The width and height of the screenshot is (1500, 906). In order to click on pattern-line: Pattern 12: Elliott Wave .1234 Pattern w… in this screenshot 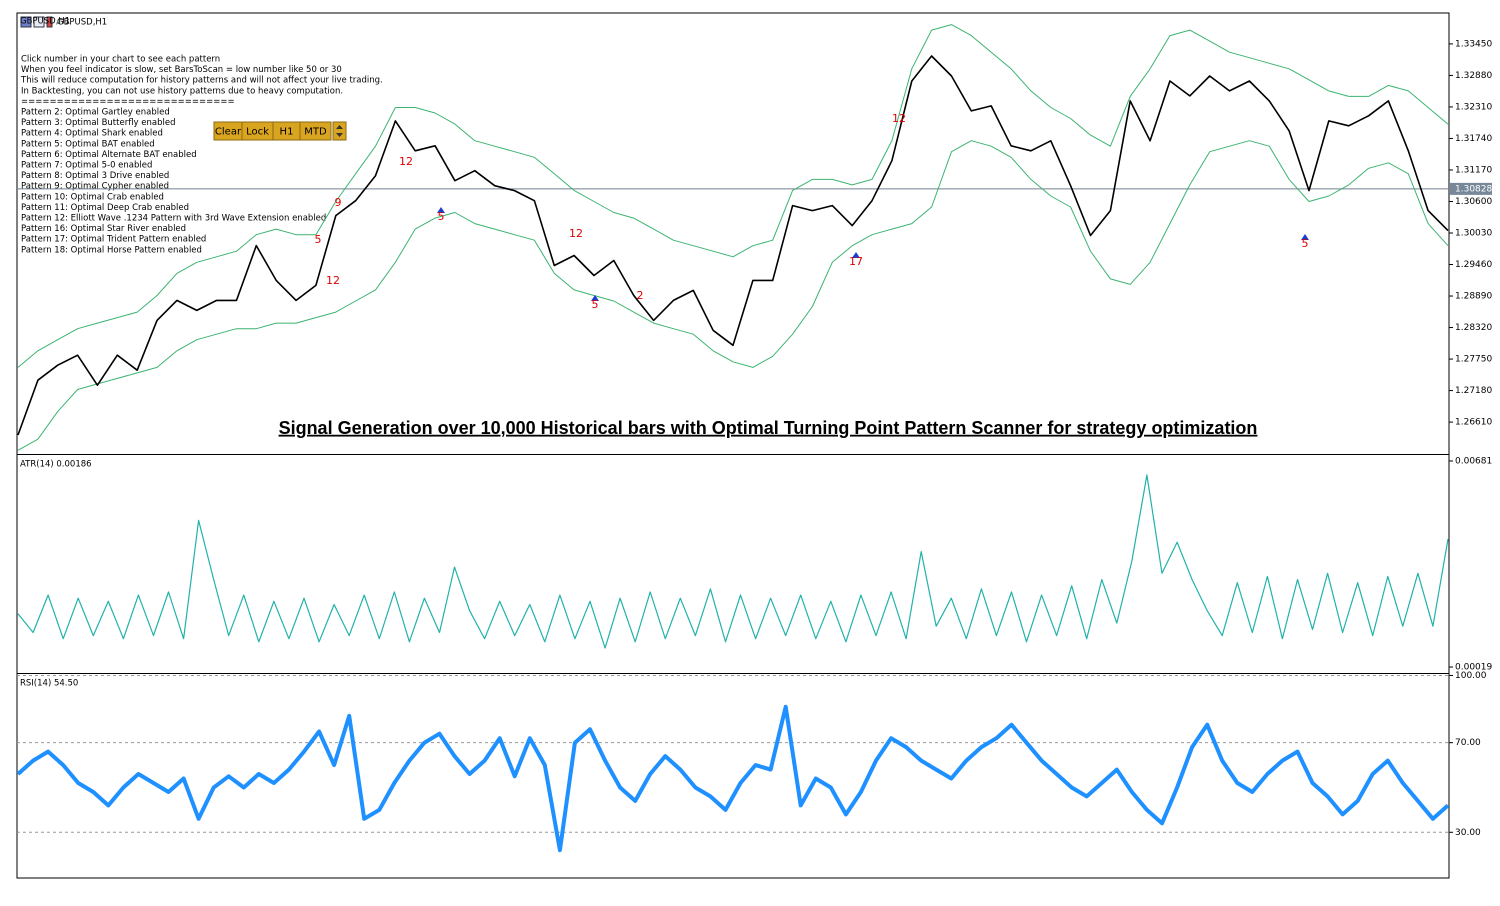, I will do `click(173, 219)`.